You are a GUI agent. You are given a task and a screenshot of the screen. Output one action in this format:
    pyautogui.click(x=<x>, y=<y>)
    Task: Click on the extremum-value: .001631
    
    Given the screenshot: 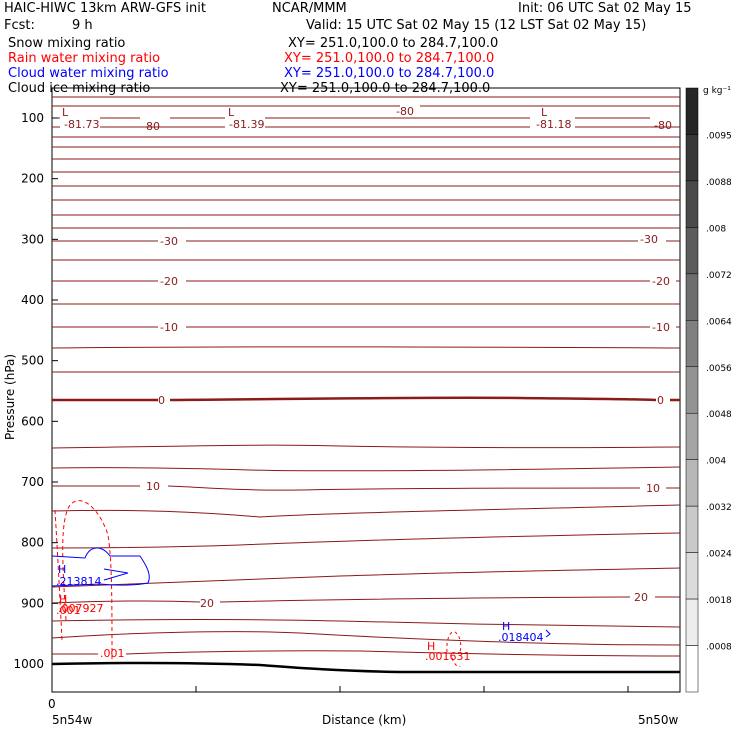 What is the action you would take?
    pyautogui.click(x=448, y=656)
    